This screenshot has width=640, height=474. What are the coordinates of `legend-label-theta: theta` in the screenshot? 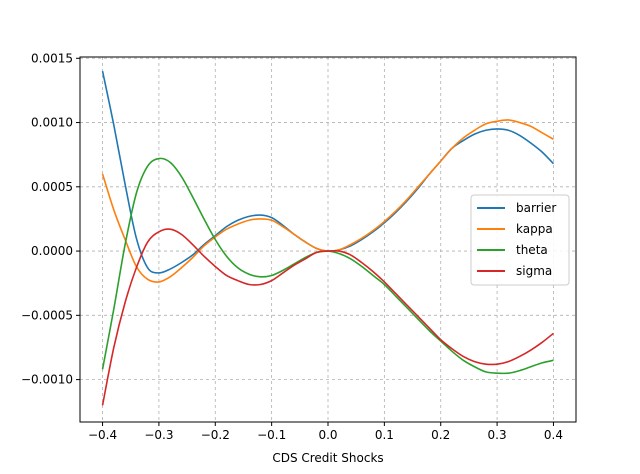 It's located at (532, 250).